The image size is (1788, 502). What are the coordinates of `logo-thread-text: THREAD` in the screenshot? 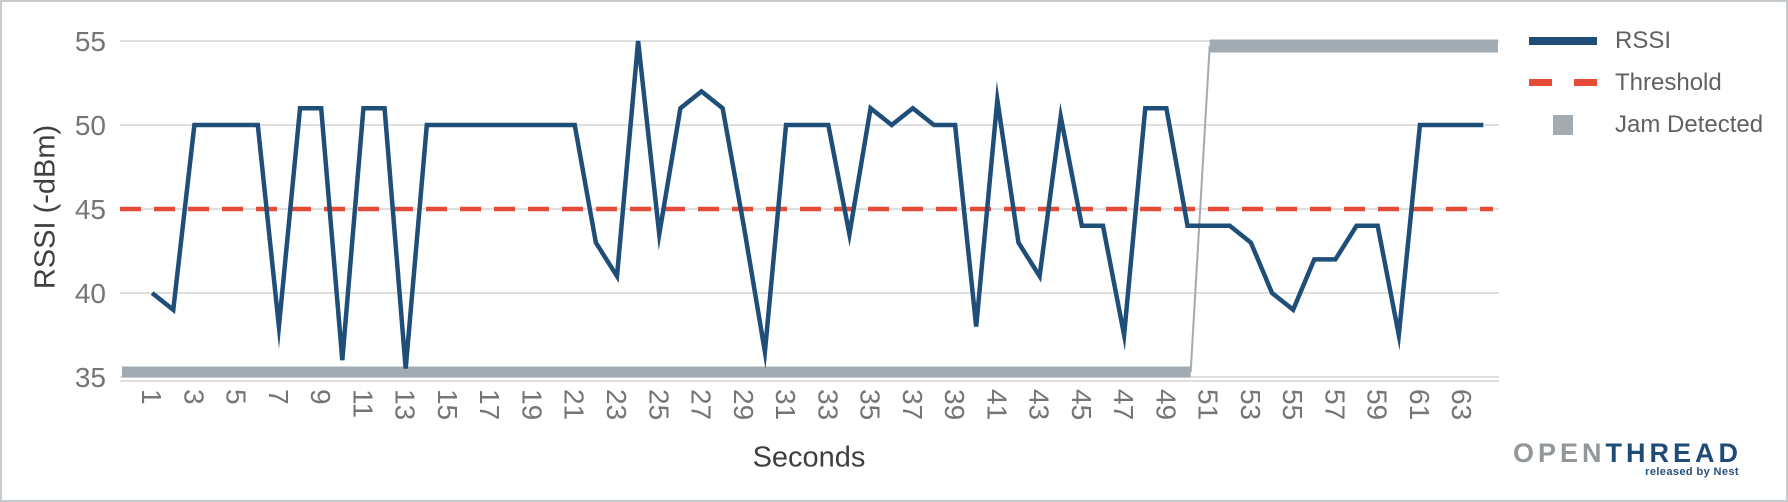 It's located at (1673, 453).